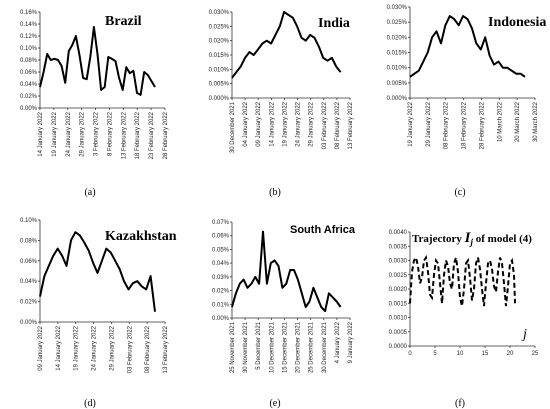 This screenshot has height=409, width=550. I want to click on x-tick-label: 23 February 2022, so click(152, 135).